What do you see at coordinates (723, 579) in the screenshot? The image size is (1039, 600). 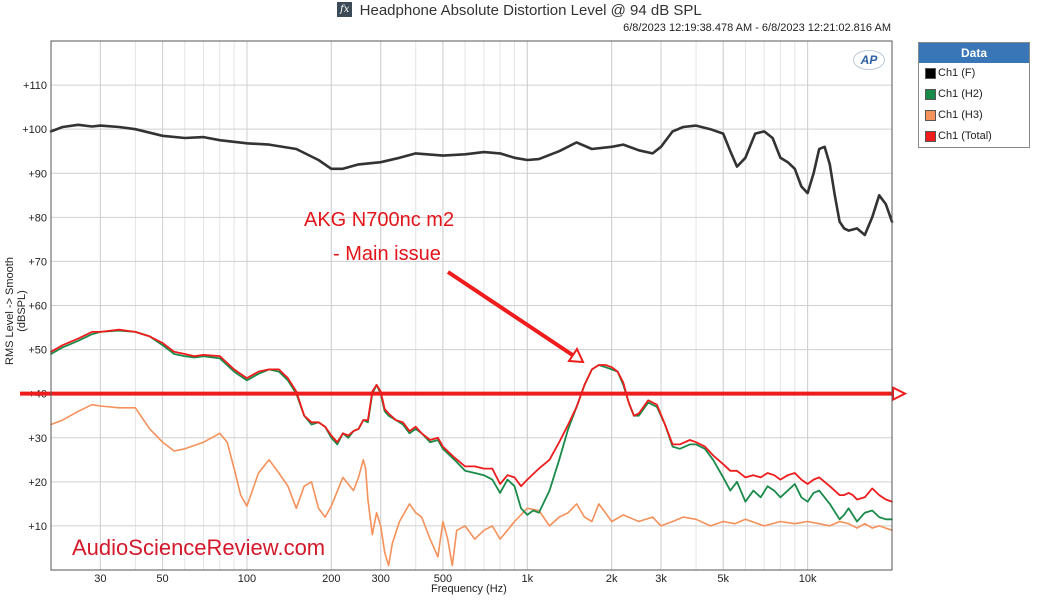 I see `x-tick-label: 5k` at bounding box center [723, 579].